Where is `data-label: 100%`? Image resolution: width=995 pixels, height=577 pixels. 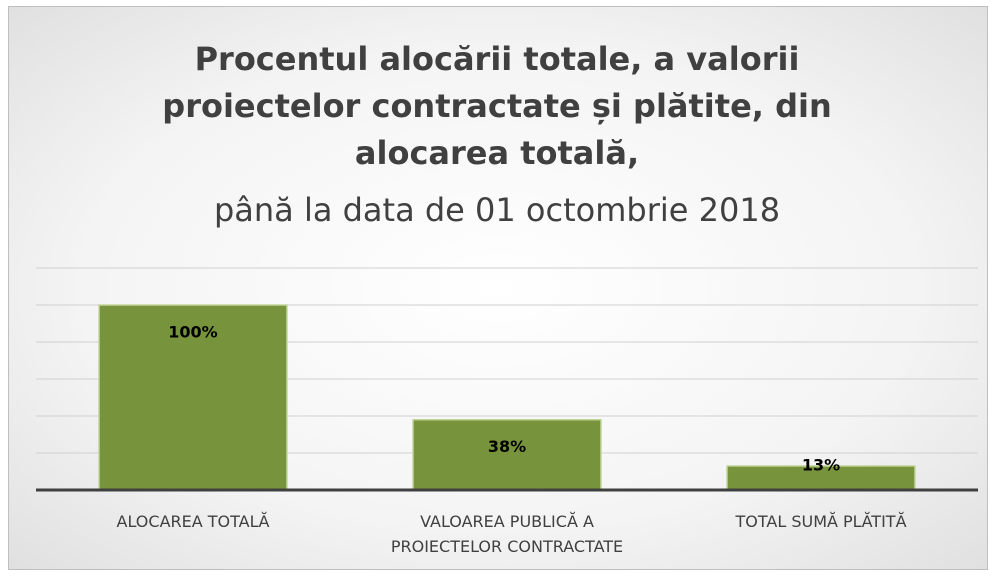
data-label: 100% is located at coordinates (192, 332).